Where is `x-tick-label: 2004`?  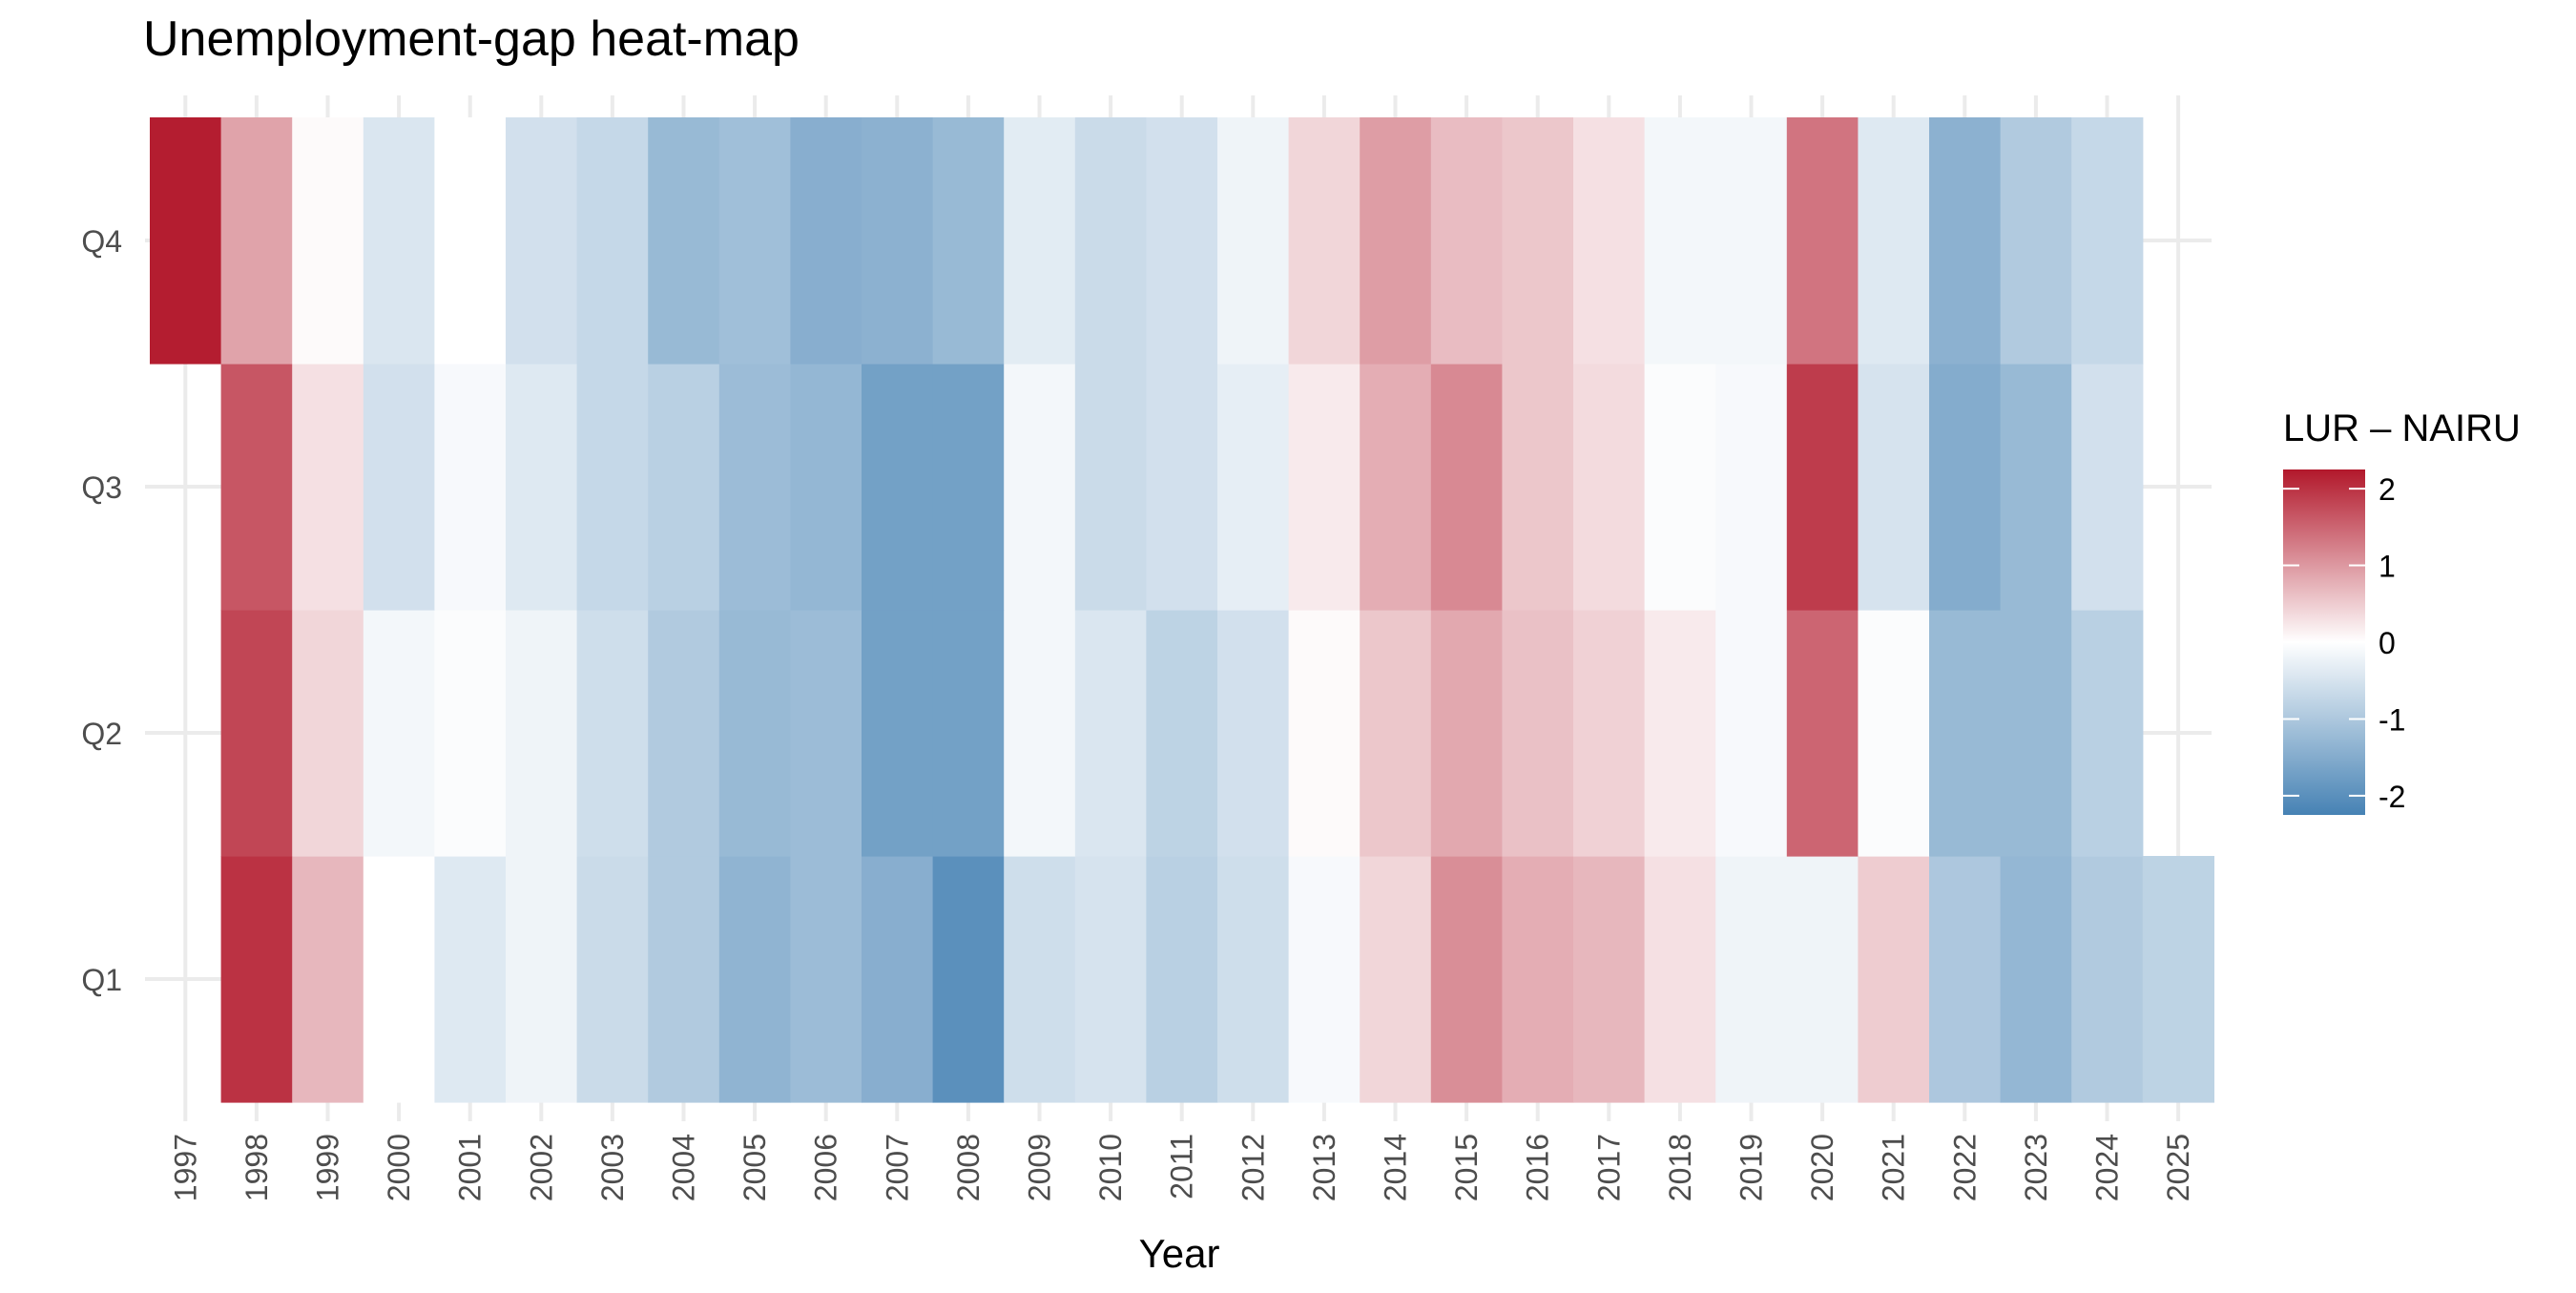
x-tick-label: 2004 is located at coordinates (684, 1167).